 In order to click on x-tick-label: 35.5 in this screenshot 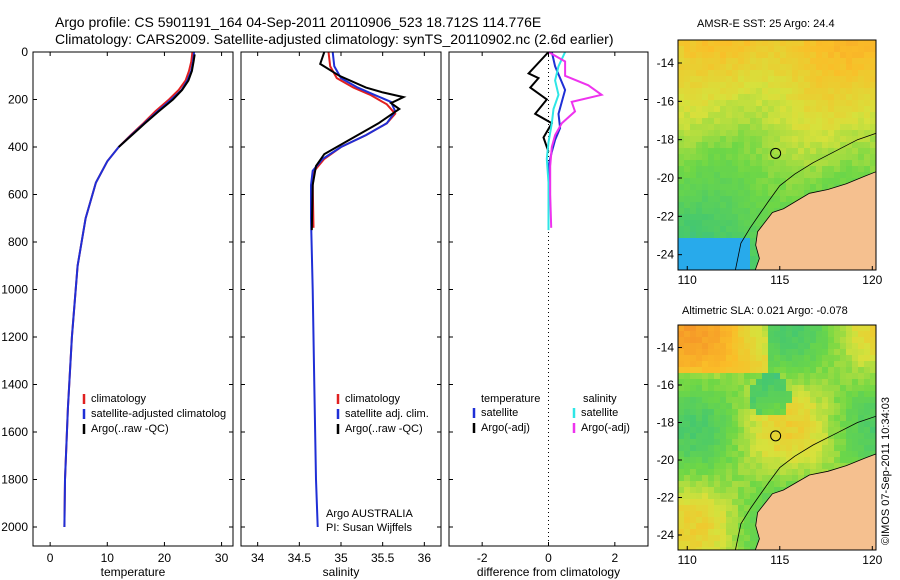, I will do `click(383, 558)`.